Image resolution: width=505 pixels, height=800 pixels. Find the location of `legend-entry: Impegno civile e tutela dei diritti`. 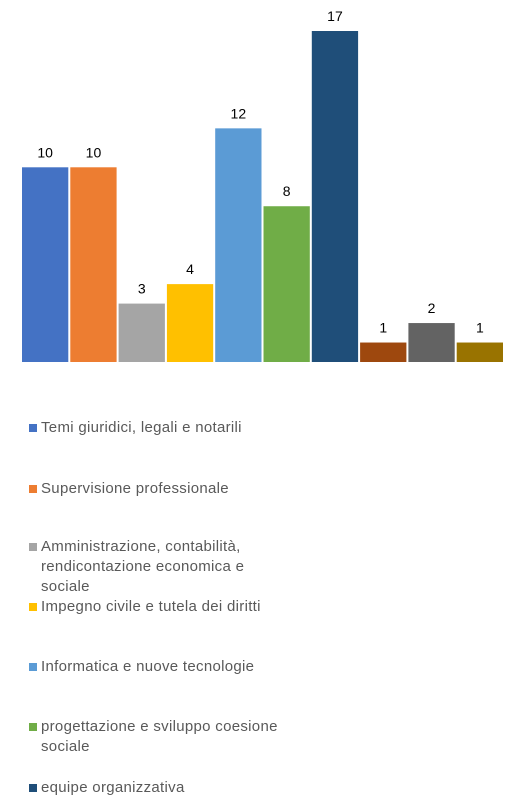

legend-entry: Impegno civile e tutela dei diritti is located at coordinates (163, 607).